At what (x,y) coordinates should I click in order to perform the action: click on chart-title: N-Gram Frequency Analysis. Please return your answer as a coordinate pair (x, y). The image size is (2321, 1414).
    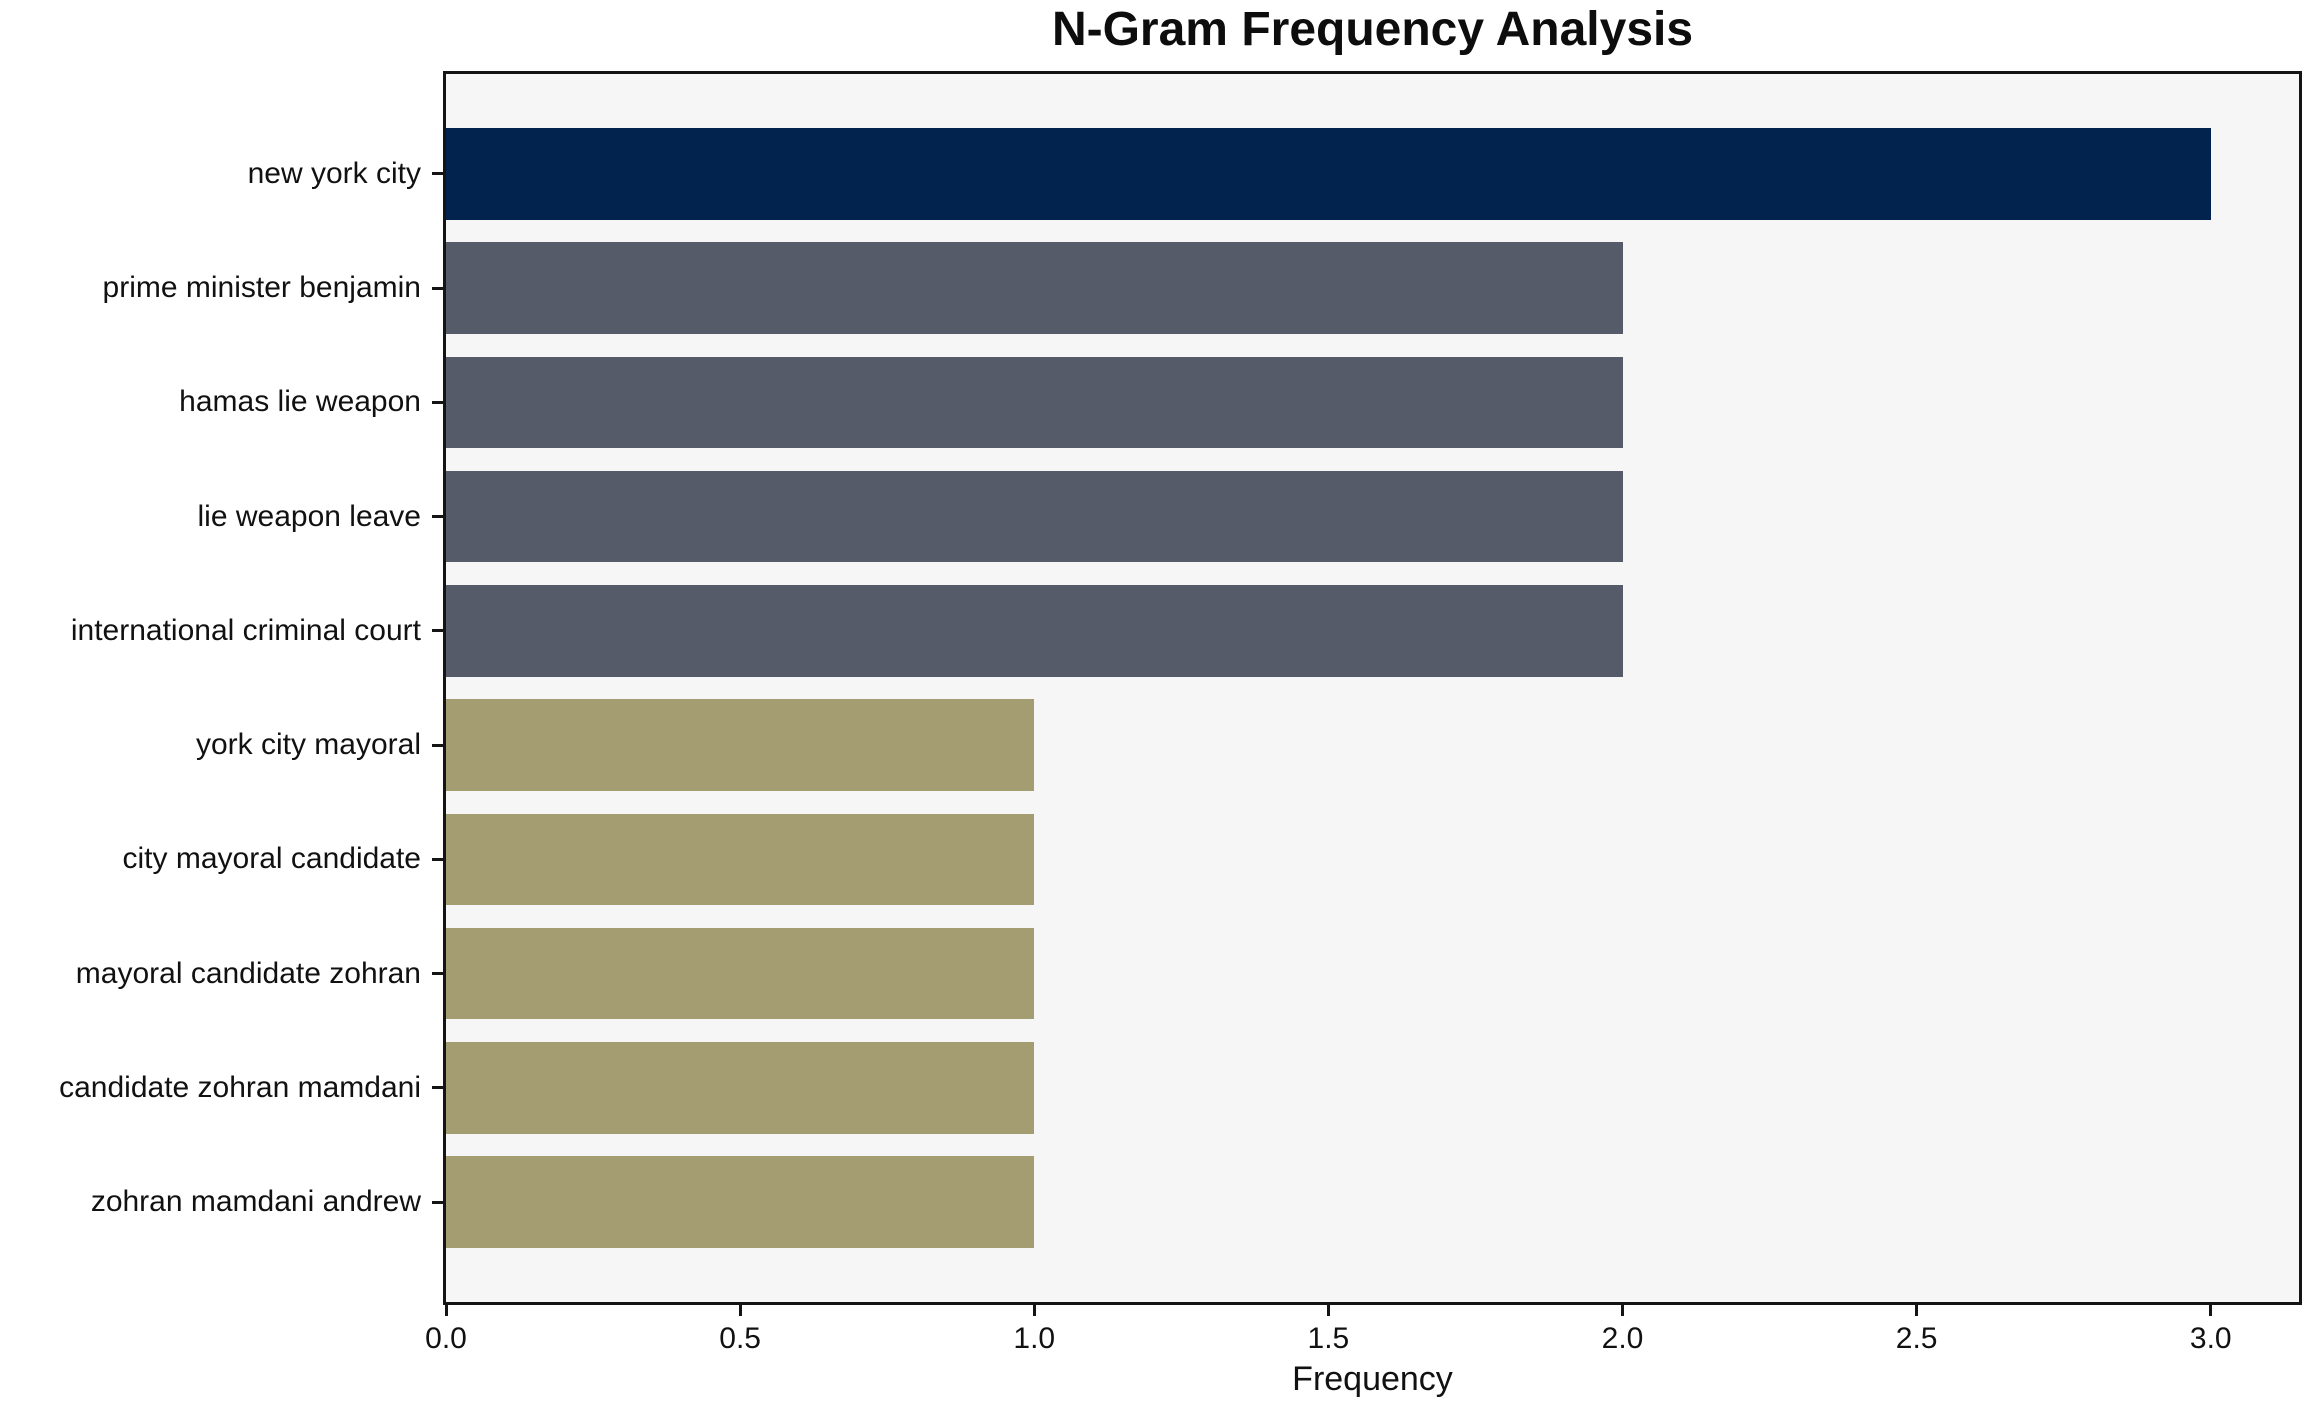
    Looking at the image, I should click on (1372, 29).